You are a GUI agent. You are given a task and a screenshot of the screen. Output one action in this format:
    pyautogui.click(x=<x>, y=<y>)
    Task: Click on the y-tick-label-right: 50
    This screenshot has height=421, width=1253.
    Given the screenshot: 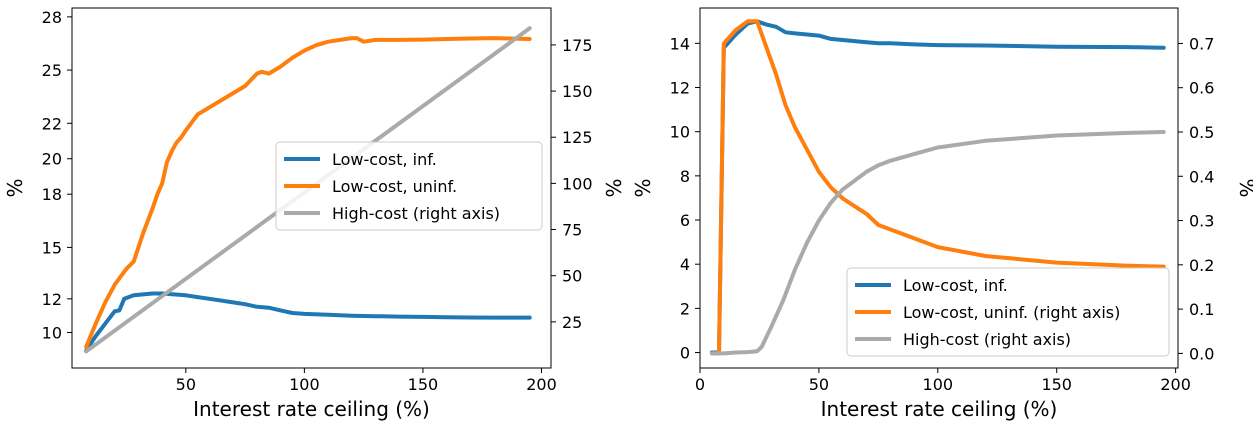 What is the action you would take?
    pyautogui.click(x=572, y=276)
    